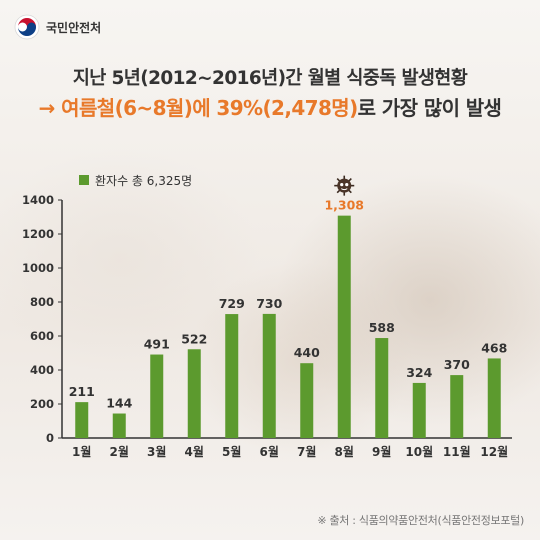  Describe the element at coordinates (344, 185) in the screenshot. I see `virus-germ-icon` at that location.